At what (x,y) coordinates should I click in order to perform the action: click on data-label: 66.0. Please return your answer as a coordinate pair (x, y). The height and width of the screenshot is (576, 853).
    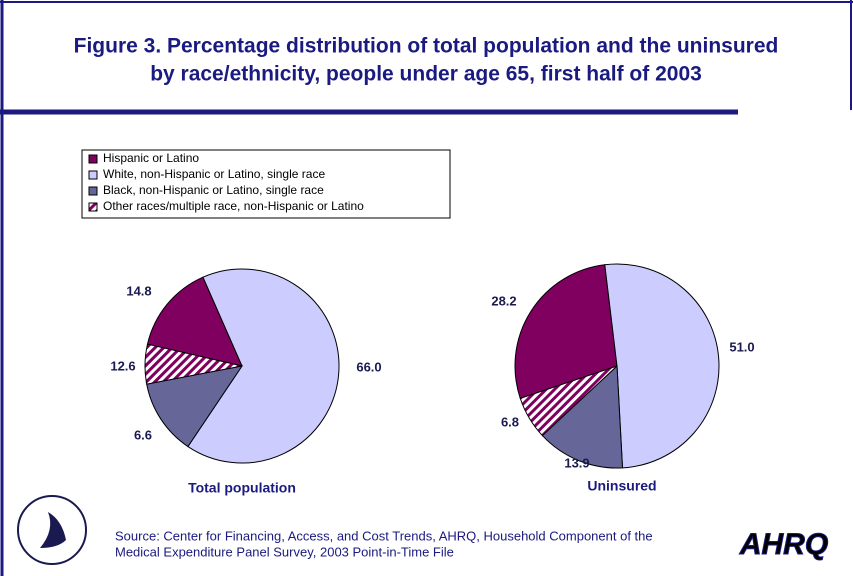
    Looking at the image, I should click on (368, 366).